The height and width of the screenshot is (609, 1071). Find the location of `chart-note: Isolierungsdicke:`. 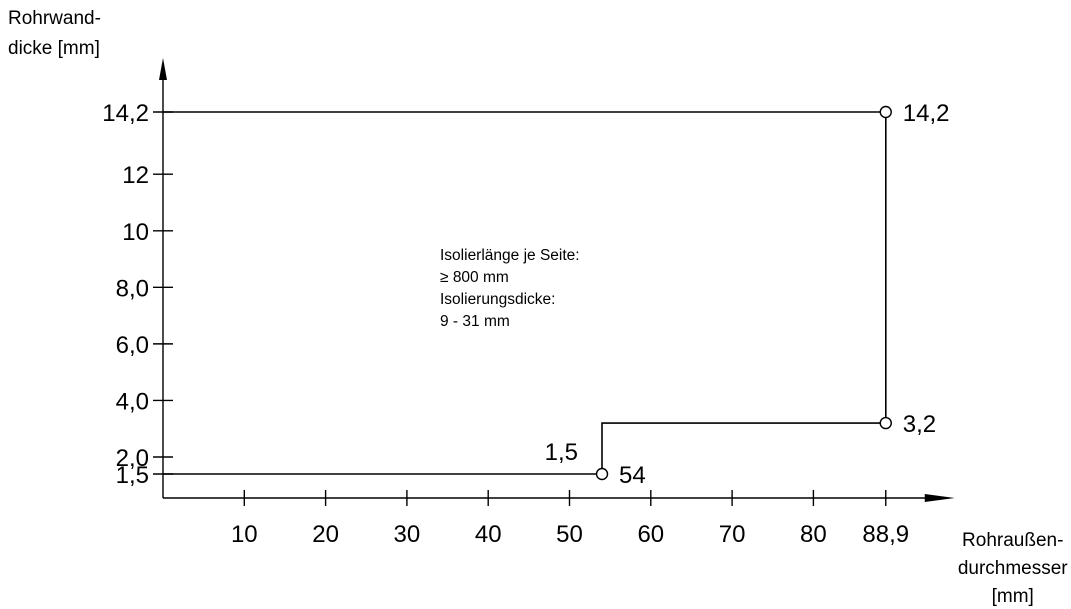

chart-note: Isolierungsdicke: is located at coordinates (497, 299).